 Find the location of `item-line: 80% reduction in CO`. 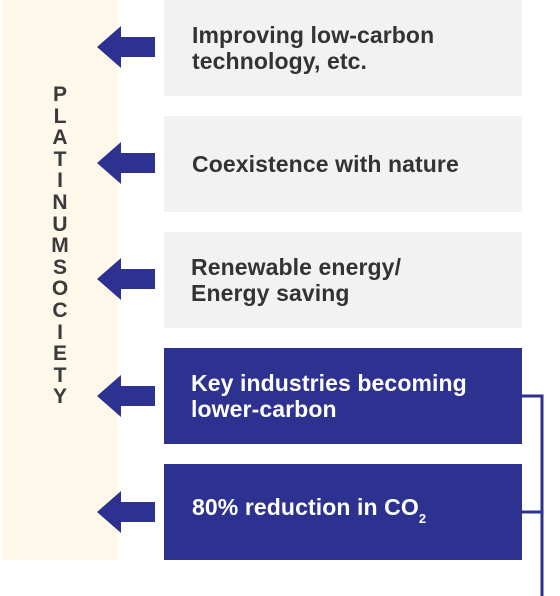

item-line: 80% reduction in CO is located at coordinates (305, 507).